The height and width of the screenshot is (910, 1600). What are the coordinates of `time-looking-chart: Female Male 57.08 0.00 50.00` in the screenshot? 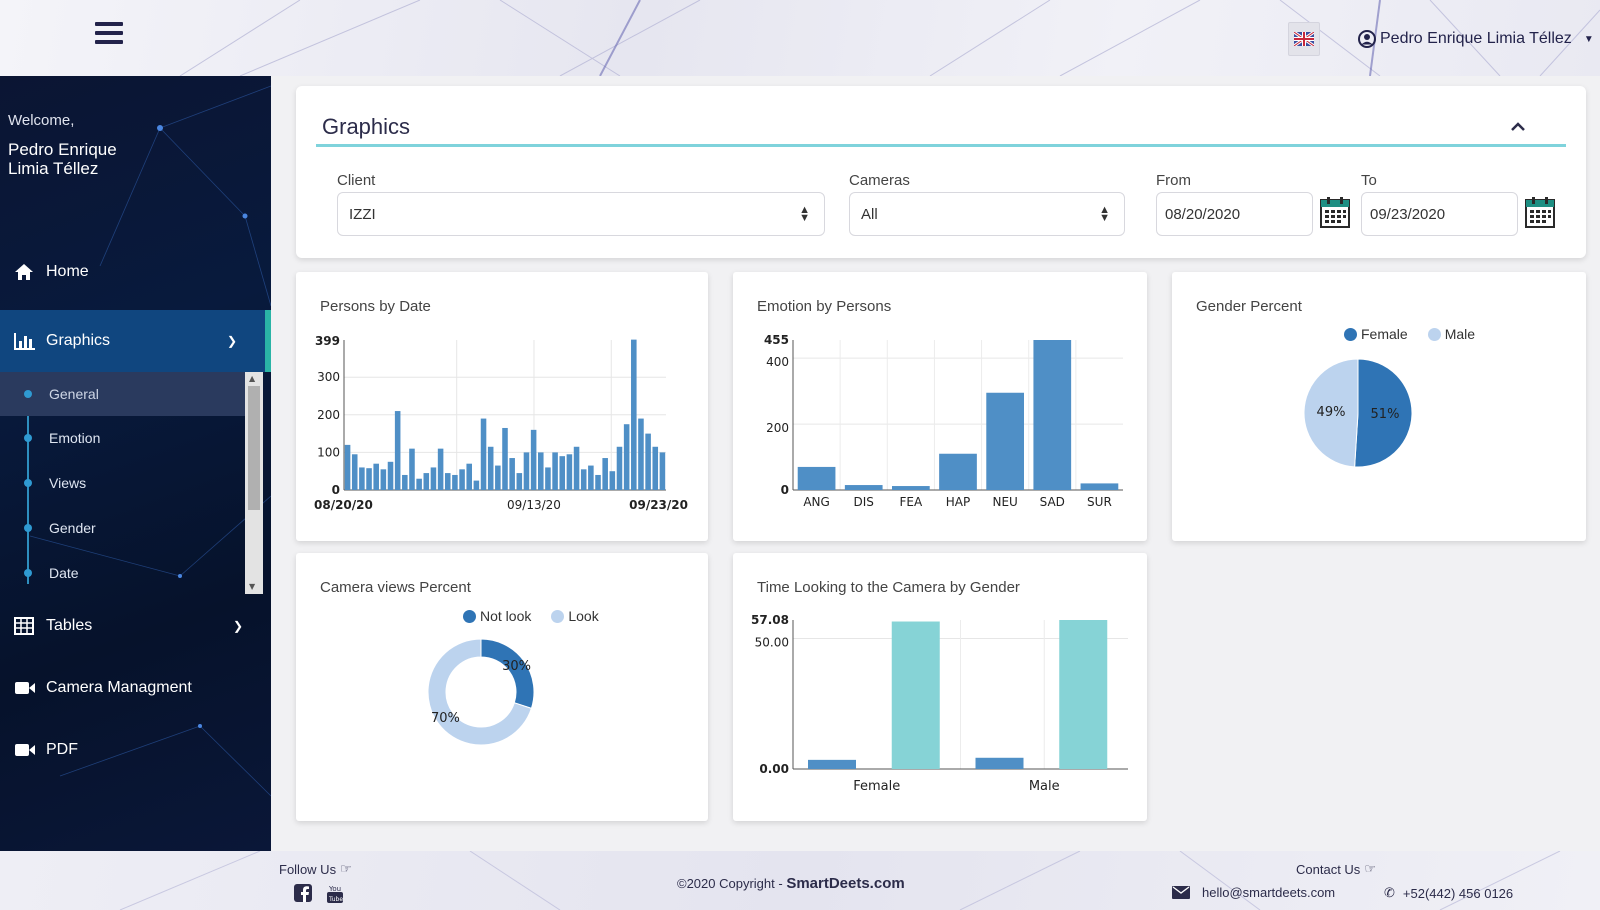 It's located at (939, 703).